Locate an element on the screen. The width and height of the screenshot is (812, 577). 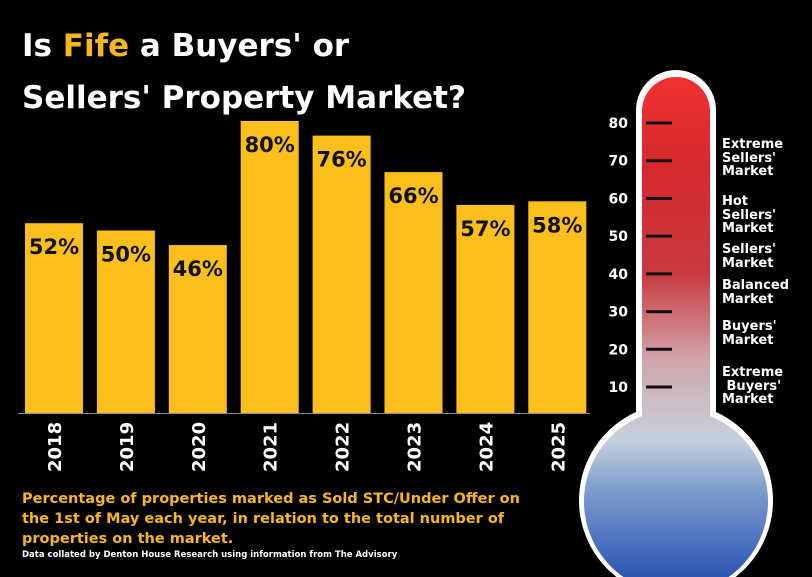
x-tick-label: 2019 is located at coordinates (127, 447).